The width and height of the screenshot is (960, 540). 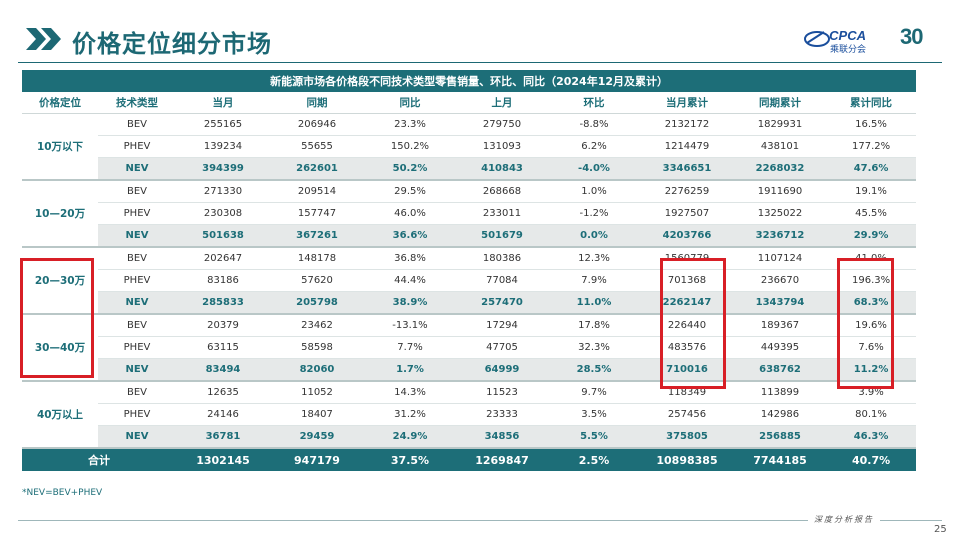 What do you see at coordinates (223, 258) in the screenshot?
I see `value-cell: 202647` at bounding box center [223, 258].